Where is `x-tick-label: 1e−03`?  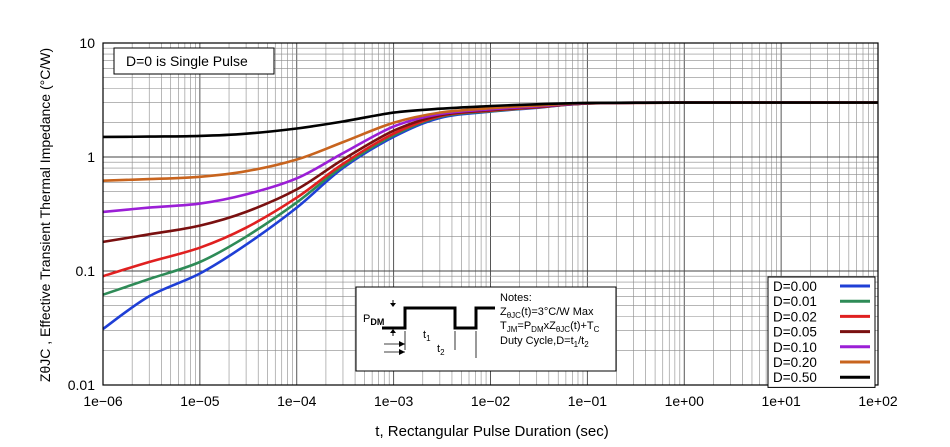 x-tick-label: 1e−03 is located at coordinates (394, 401).